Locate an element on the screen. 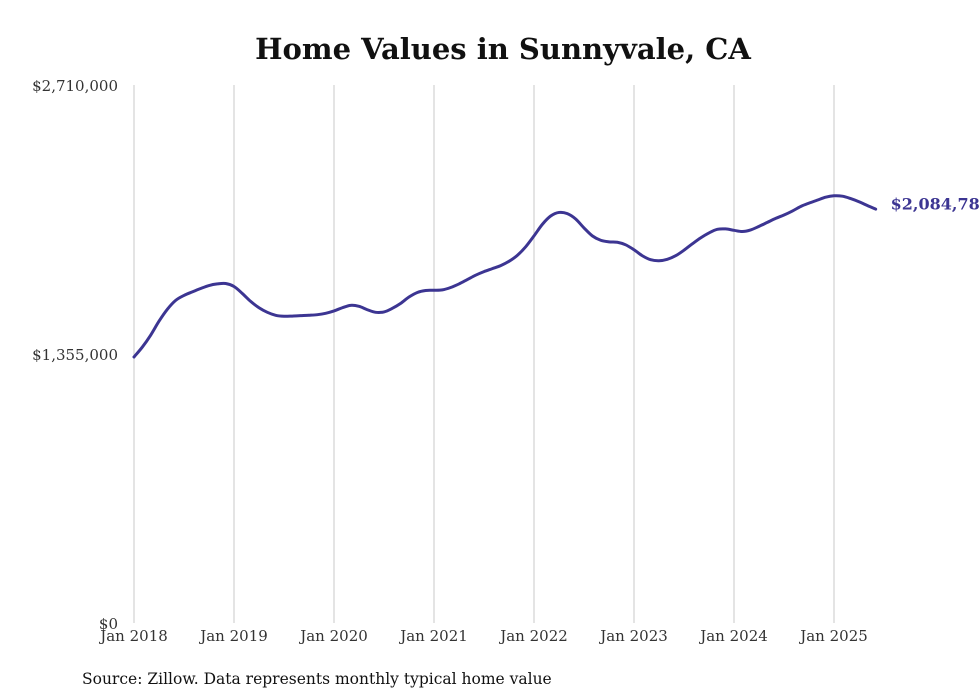  x-tick-label: Jan 2025 is located at coordinates (833, 636).